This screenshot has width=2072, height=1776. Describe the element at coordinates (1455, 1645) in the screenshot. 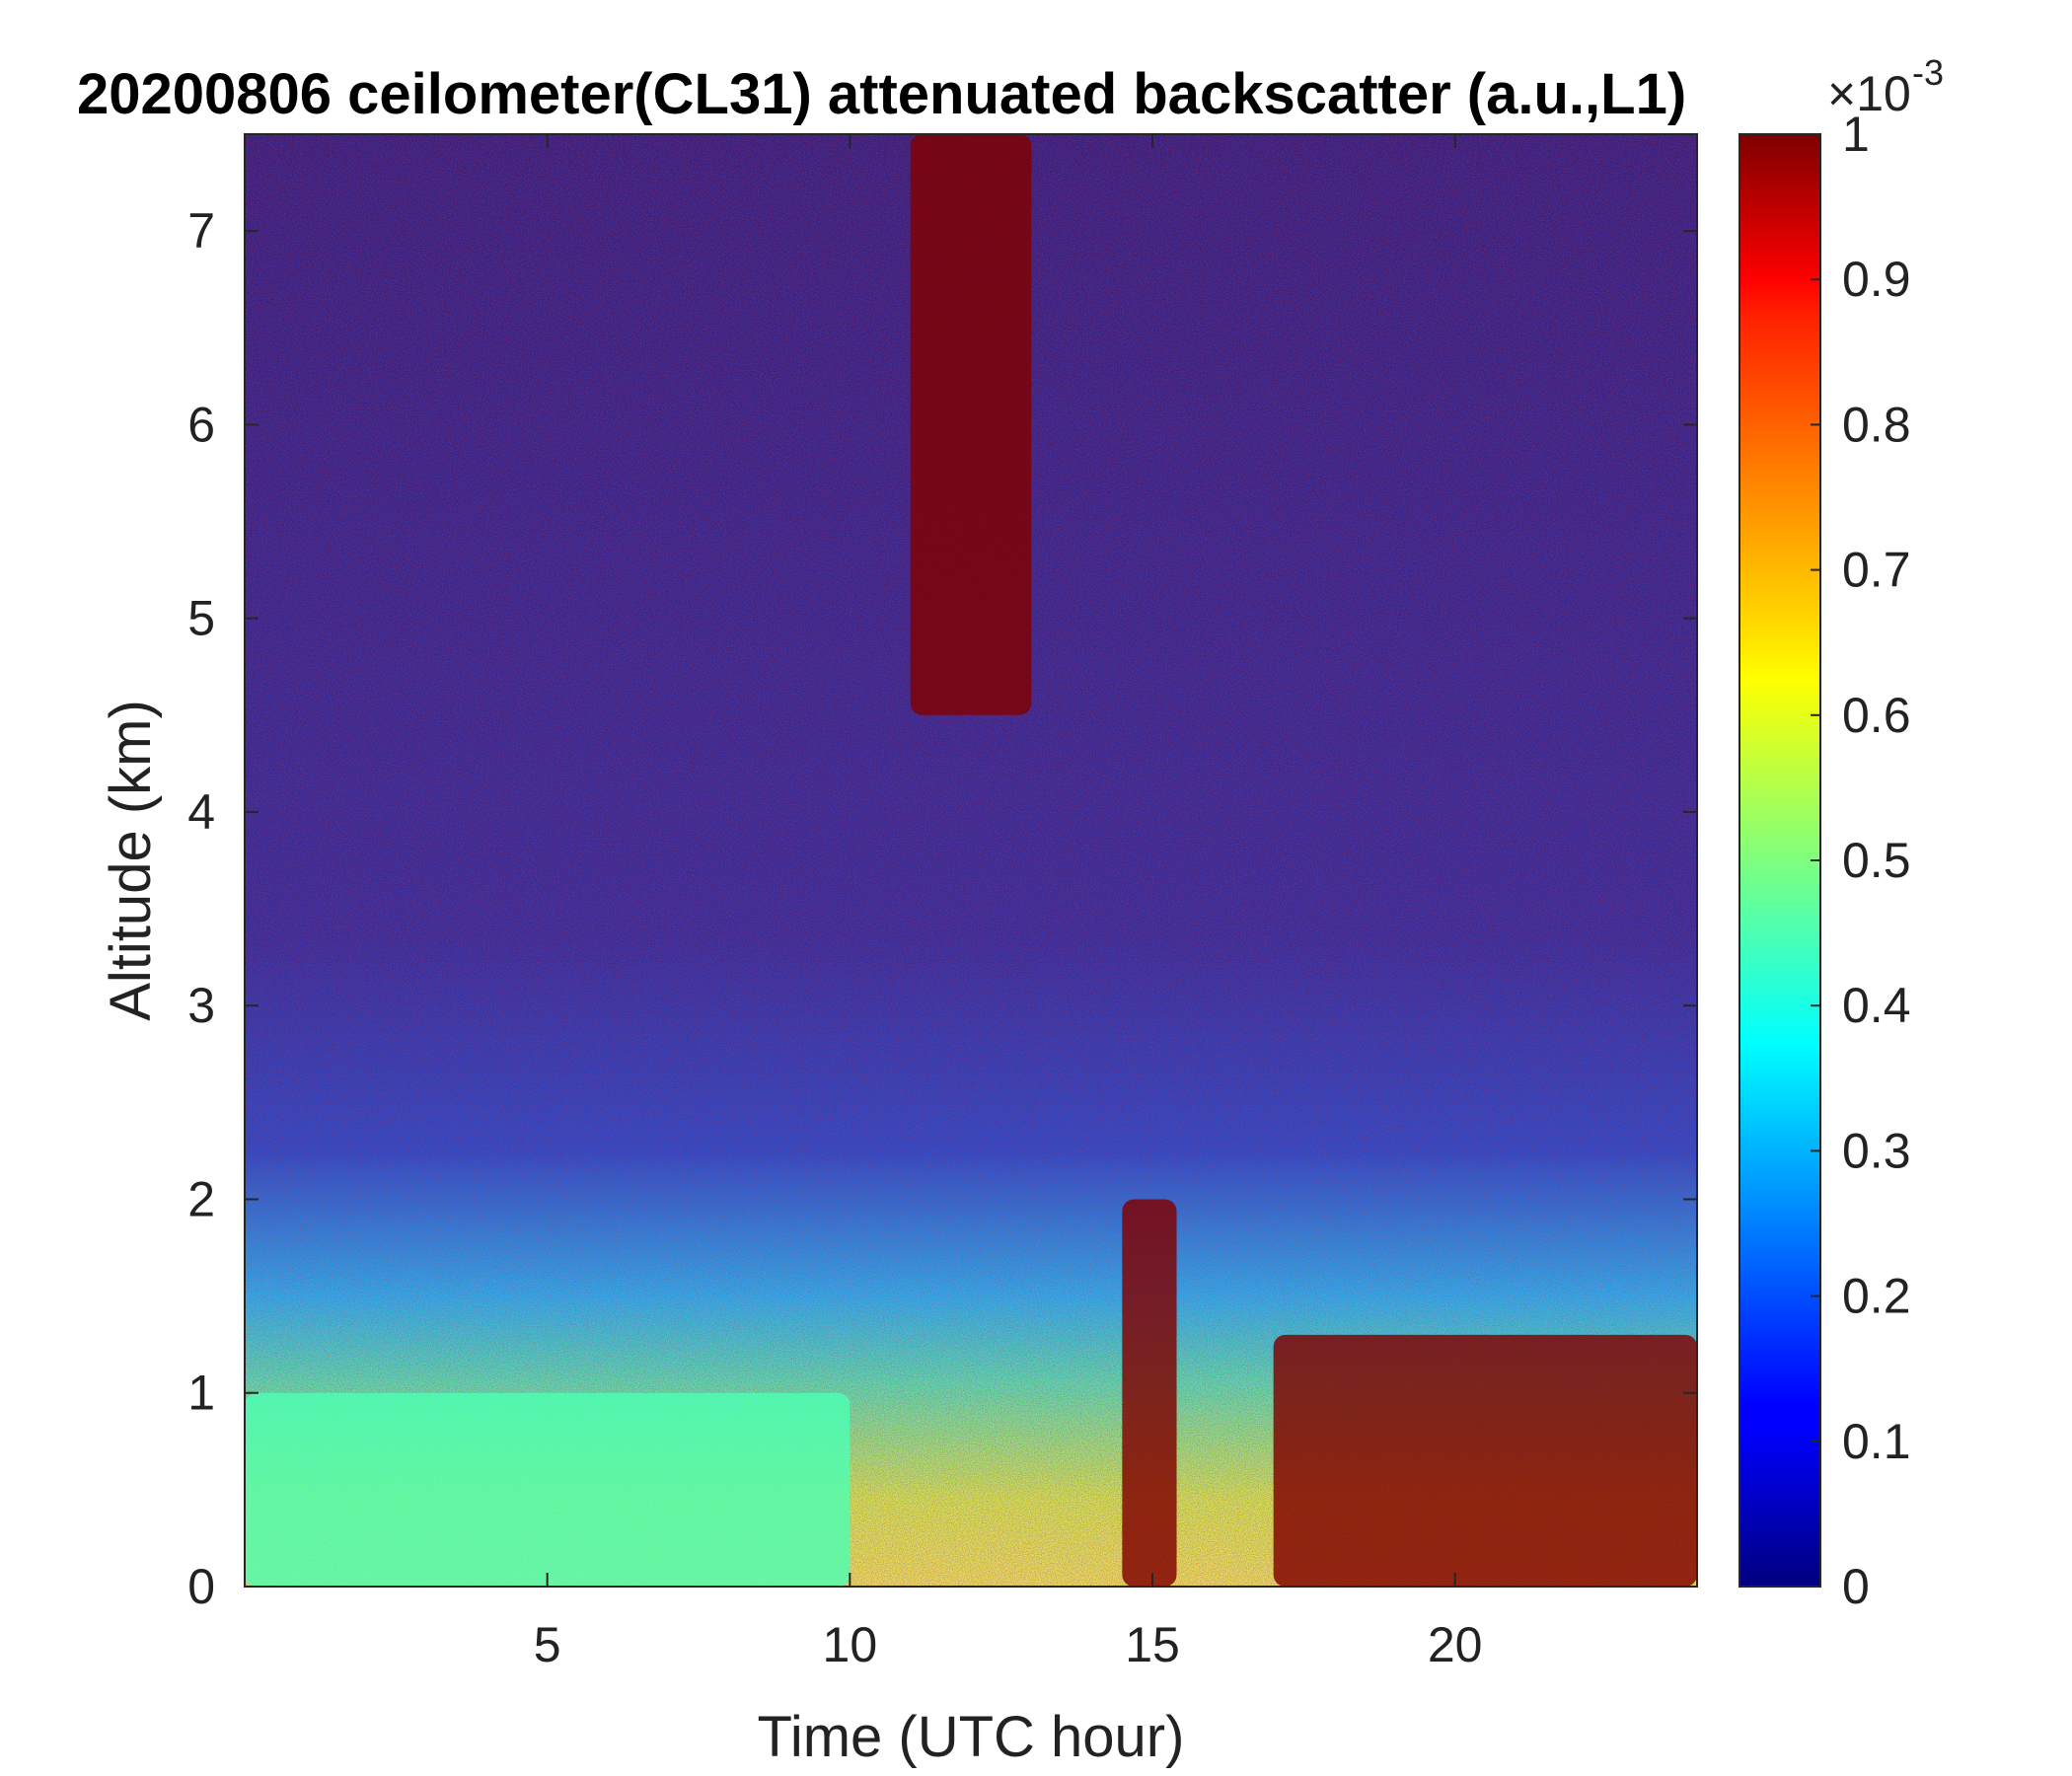

I see `x-tick-label: 20` at that location.